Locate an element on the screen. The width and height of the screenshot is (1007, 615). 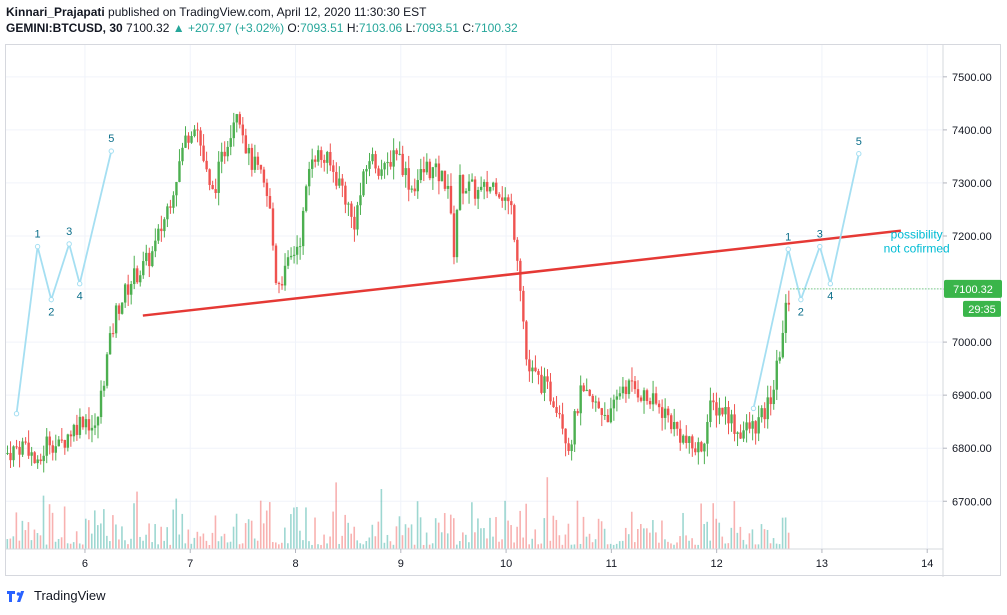
trendline is located at coordinates (522, 273).